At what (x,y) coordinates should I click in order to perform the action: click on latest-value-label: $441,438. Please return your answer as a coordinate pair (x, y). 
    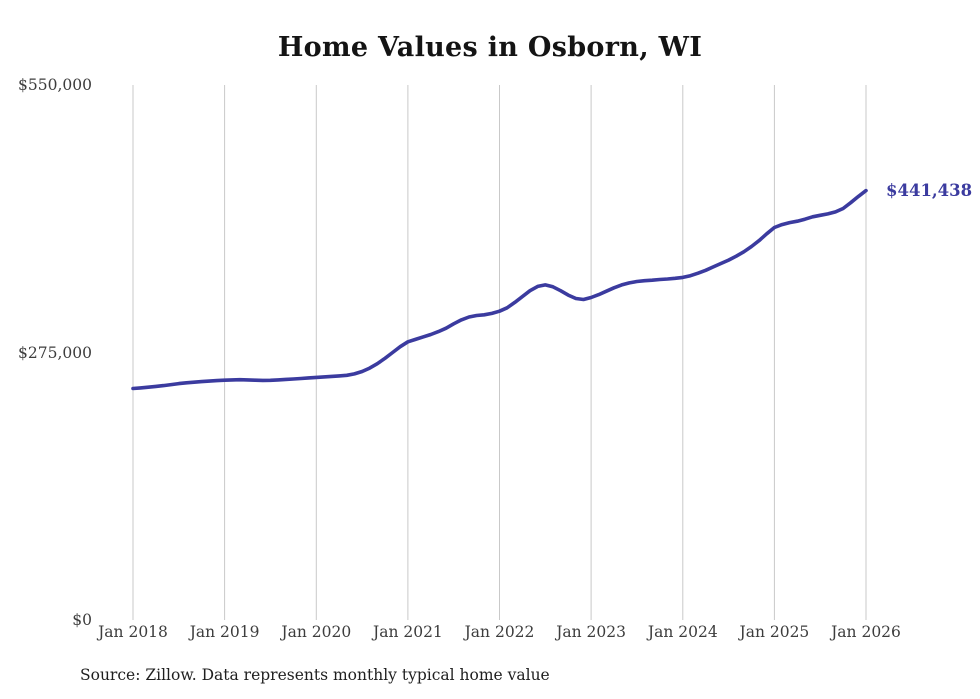
    Looking at the image, I should click on (929, 190).